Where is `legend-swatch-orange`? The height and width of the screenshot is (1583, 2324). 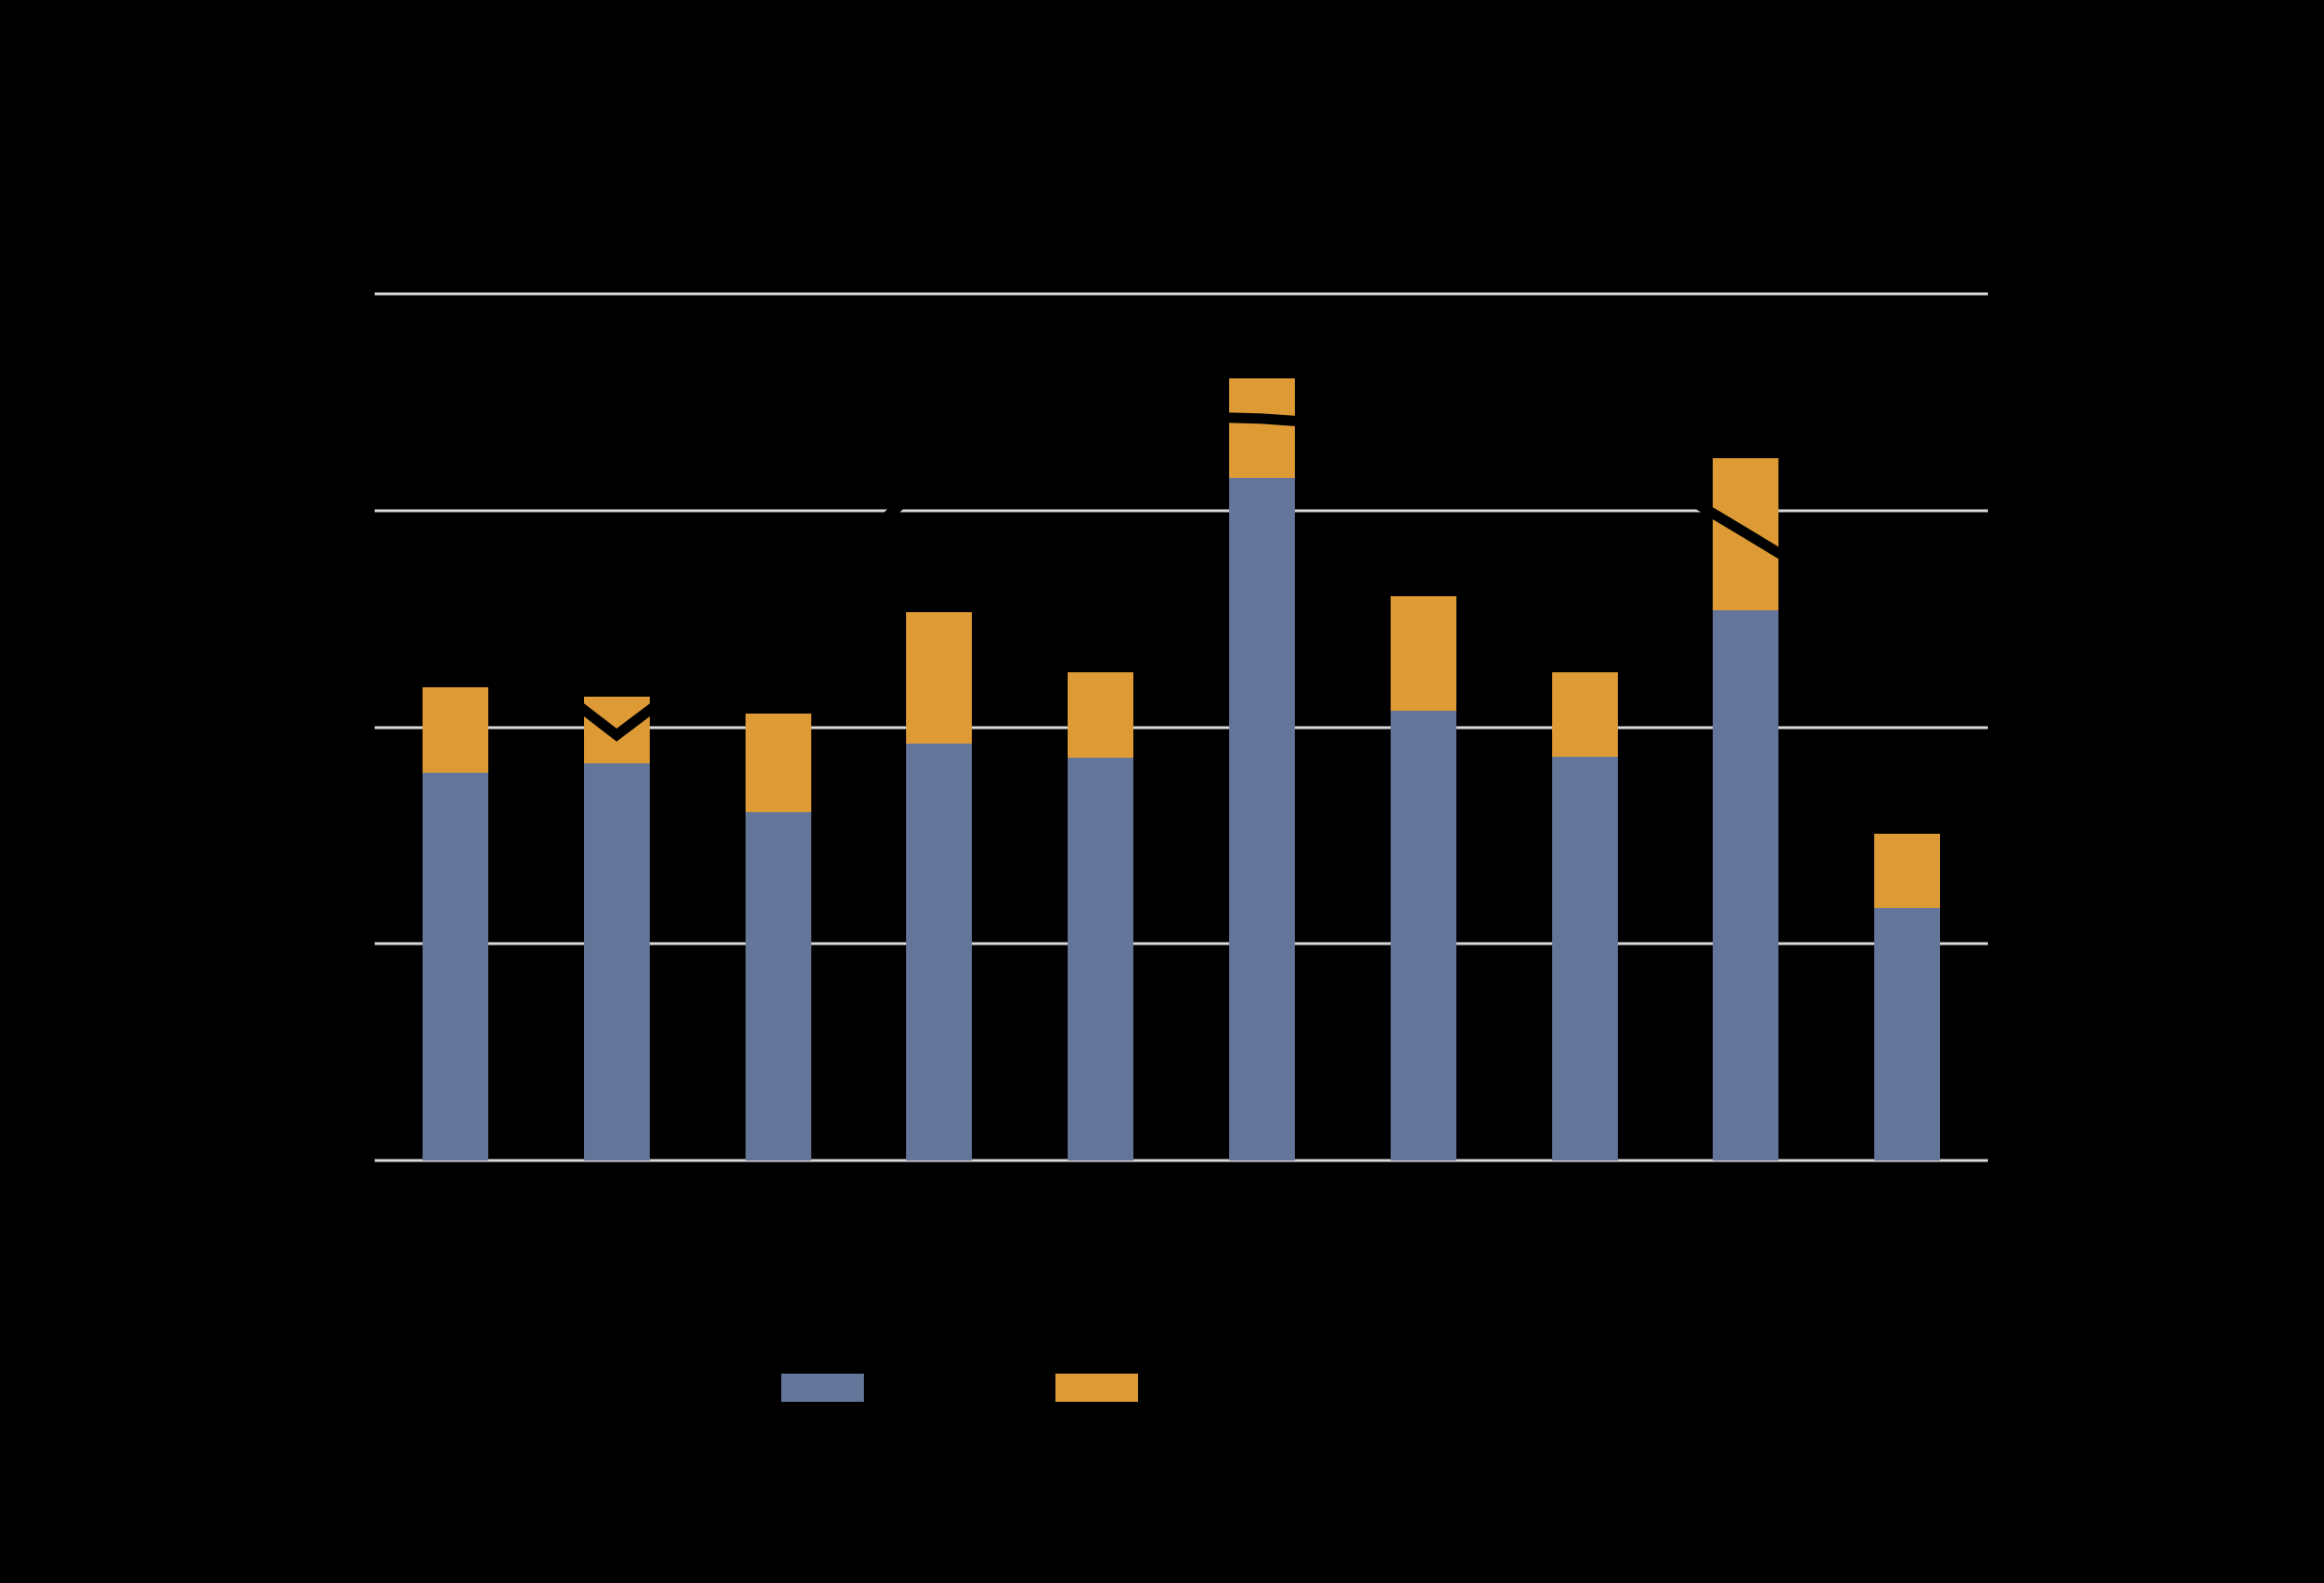 legend-swatch-orange is located at coordinates (1096, 1388).